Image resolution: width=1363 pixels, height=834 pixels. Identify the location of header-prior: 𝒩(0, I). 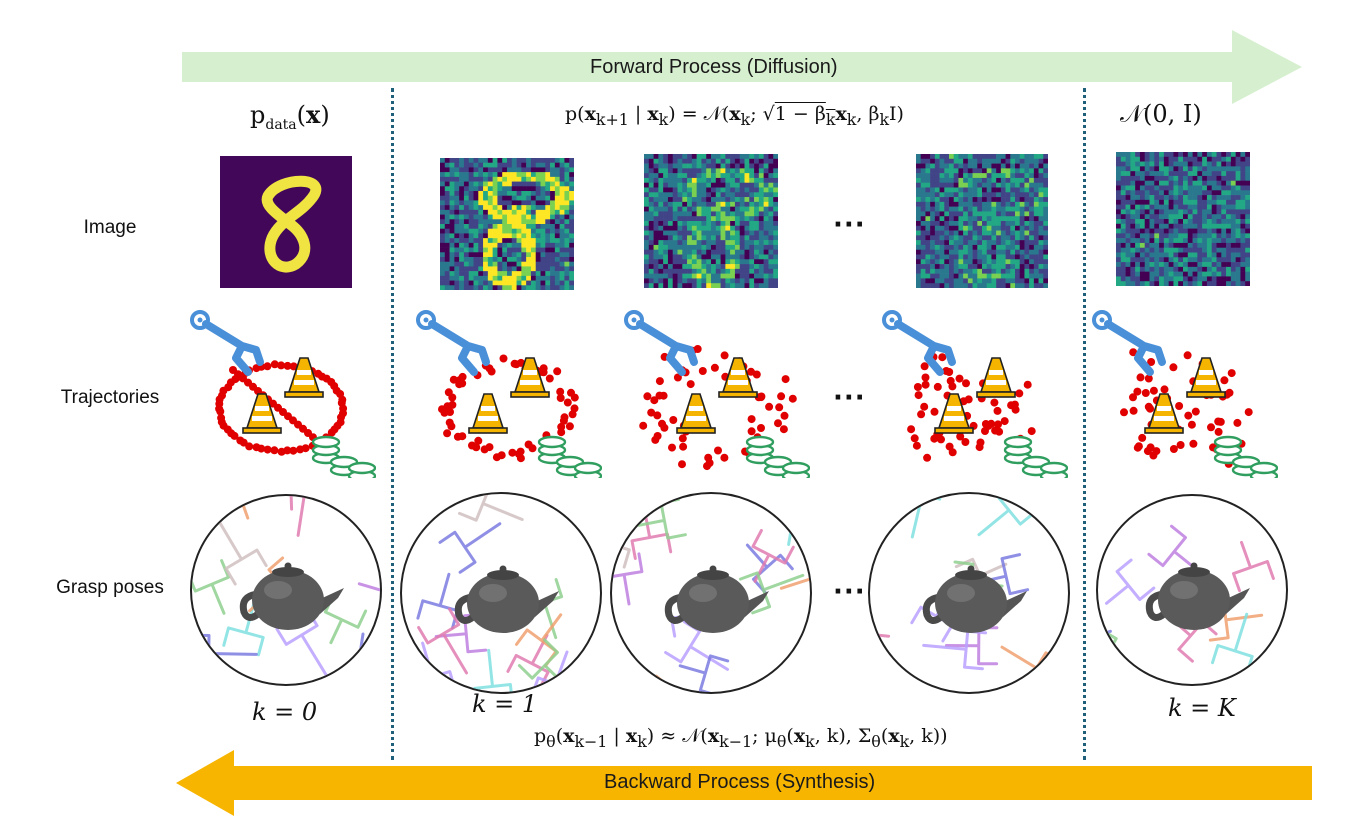
(1161, 114).